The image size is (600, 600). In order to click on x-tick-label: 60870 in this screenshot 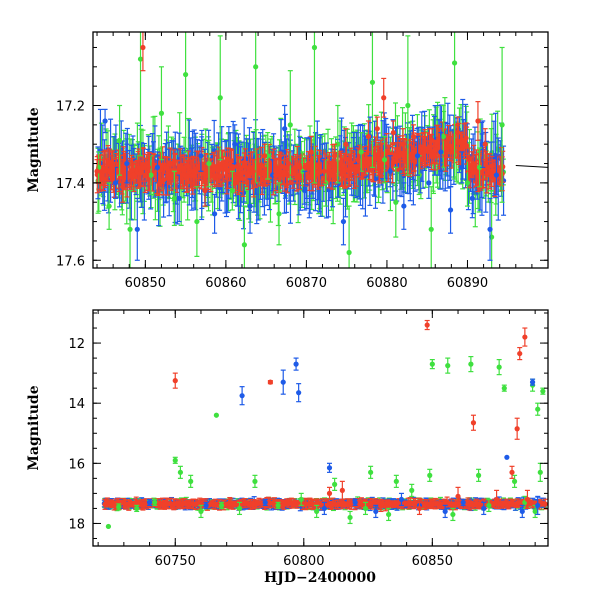, I will do `click(306, 283)`.